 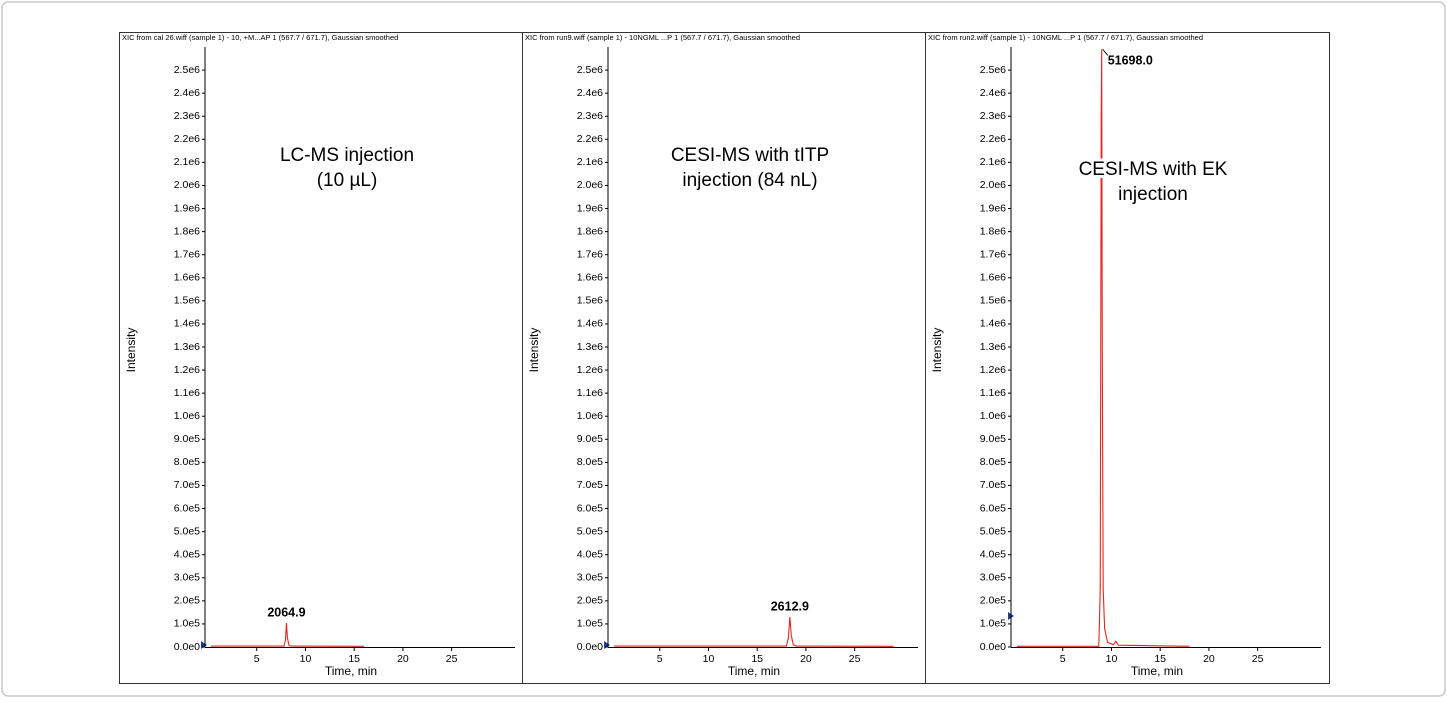 I want to click on annotation: CESI-MS with EK, so click(x=1153, y=169).